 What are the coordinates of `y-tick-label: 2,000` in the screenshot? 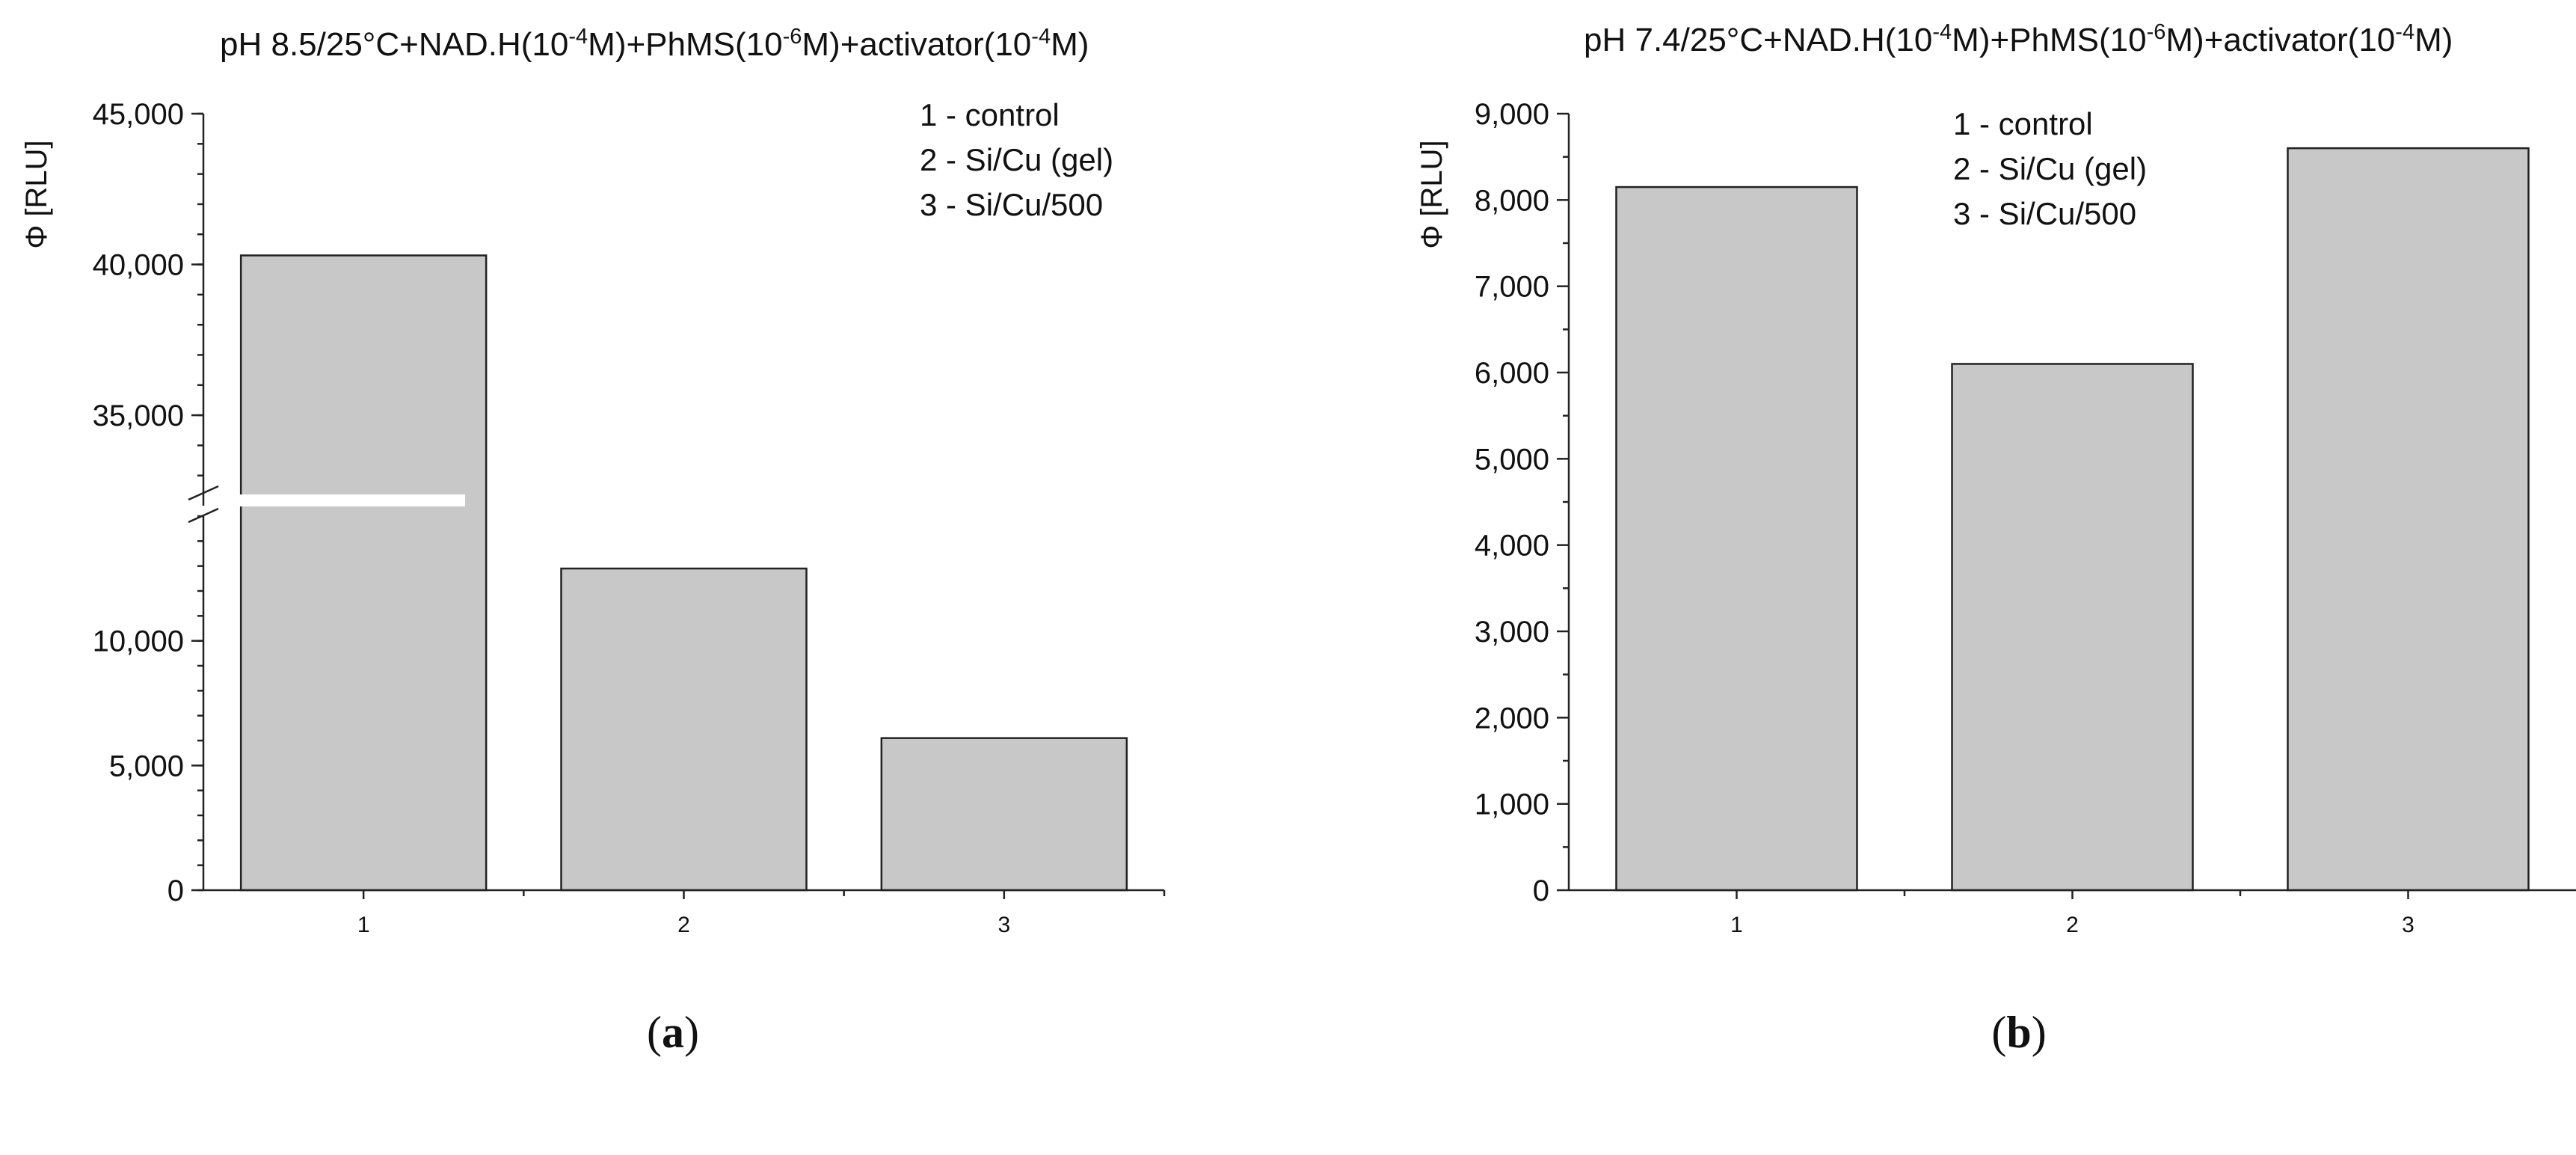 It's located at (1512, 719).